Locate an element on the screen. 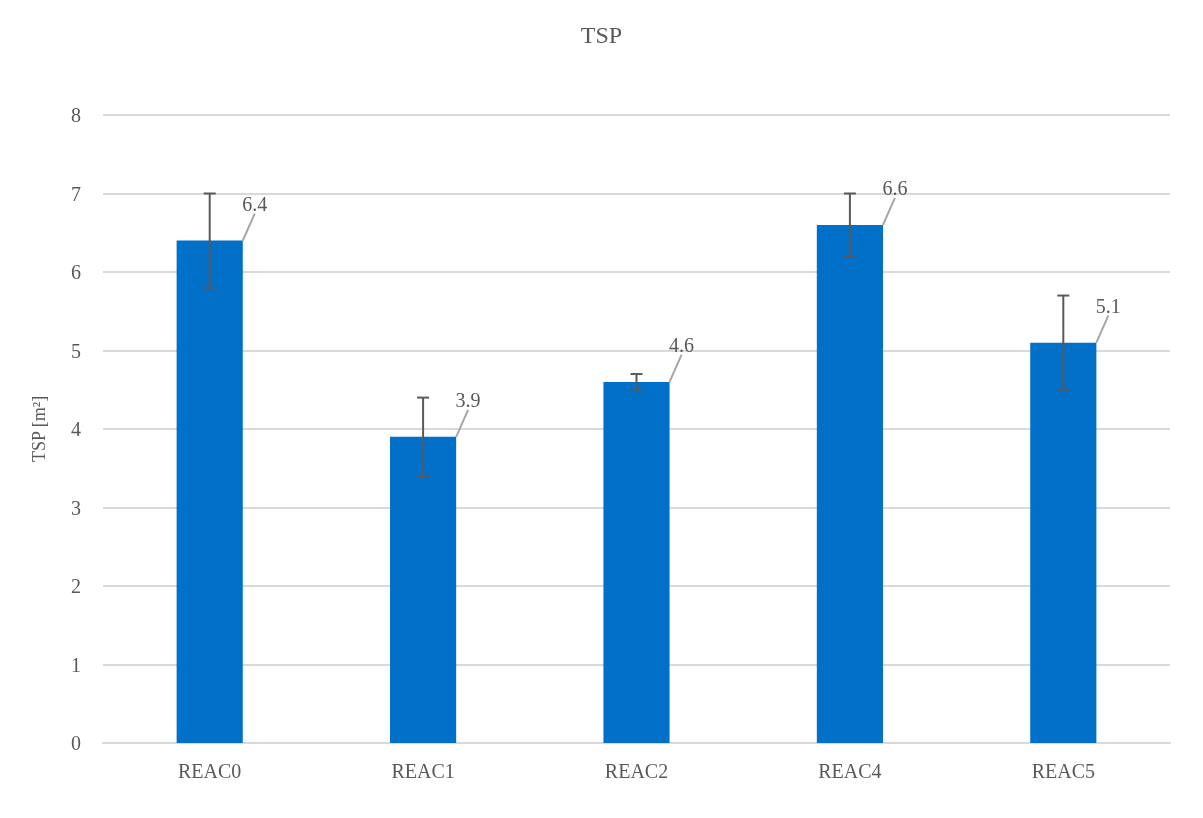 This screenshot has width=1203, height=818. y-tick-label: 5 is located at coordinates (76, 350).